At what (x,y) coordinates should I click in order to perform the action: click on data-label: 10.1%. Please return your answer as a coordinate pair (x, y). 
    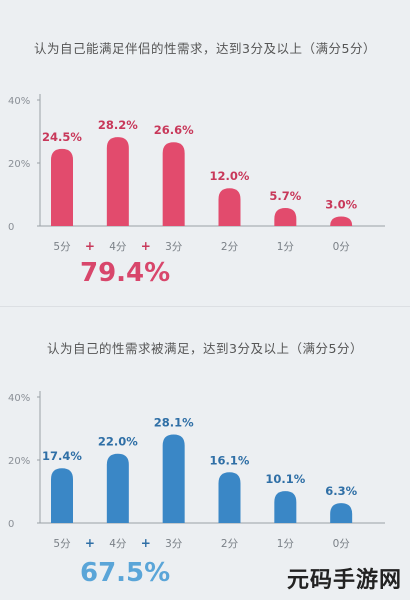
    Looking at the image, I should click on (285, 479).